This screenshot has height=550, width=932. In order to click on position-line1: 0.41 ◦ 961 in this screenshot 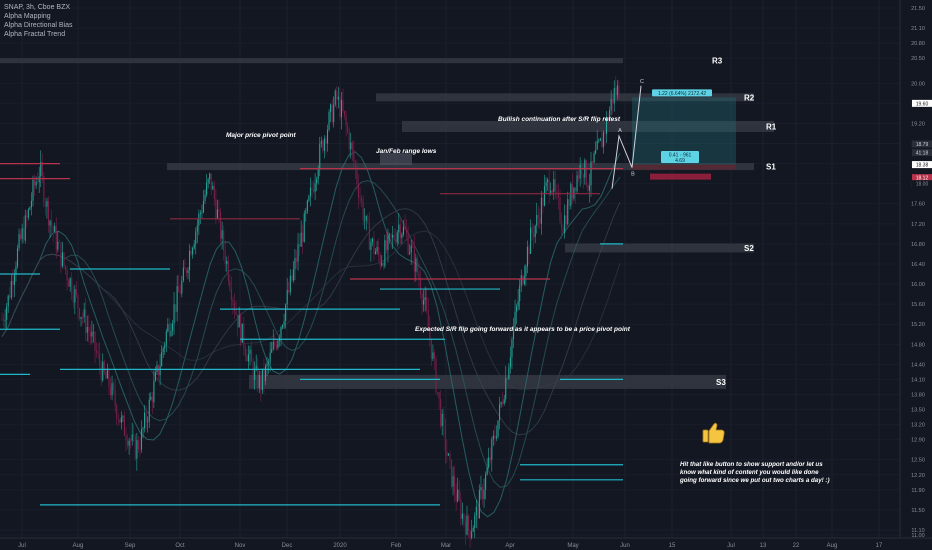, I will do `click(680, 156)`.